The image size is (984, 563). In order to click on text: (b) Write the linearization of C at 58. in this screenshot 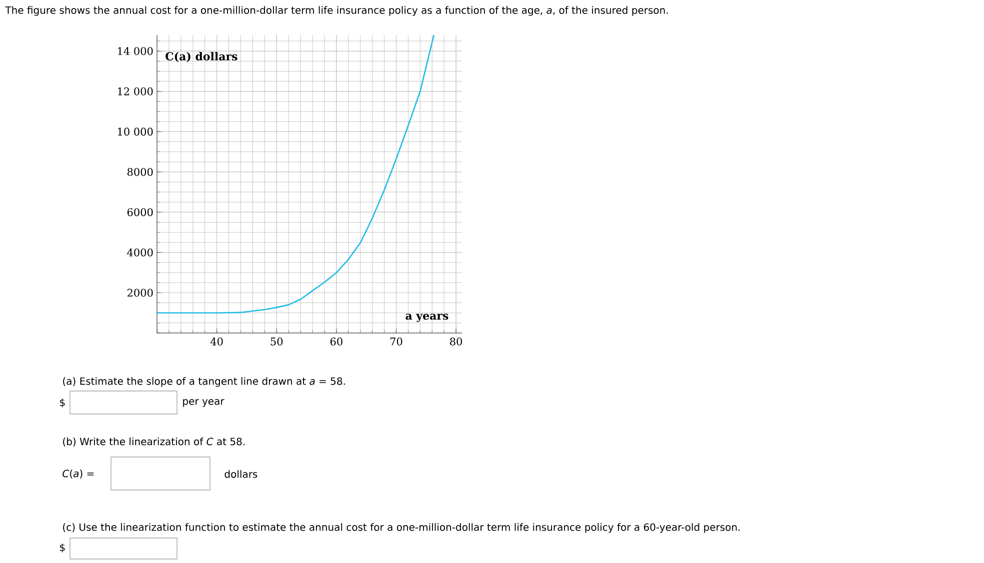, I will do `click(153, 442)`.